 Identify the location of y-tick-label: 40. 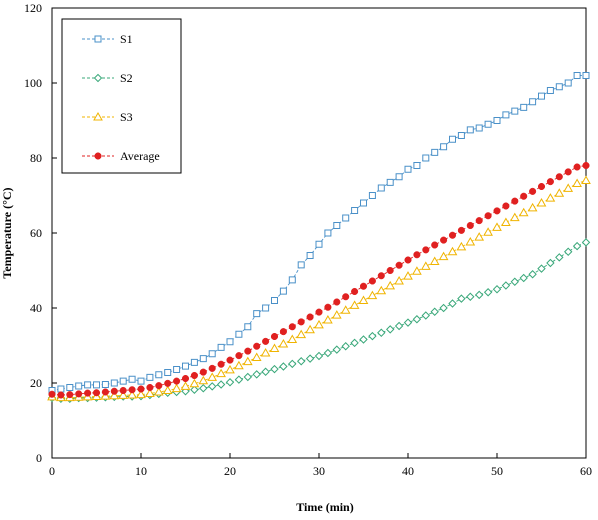
(36, 308).